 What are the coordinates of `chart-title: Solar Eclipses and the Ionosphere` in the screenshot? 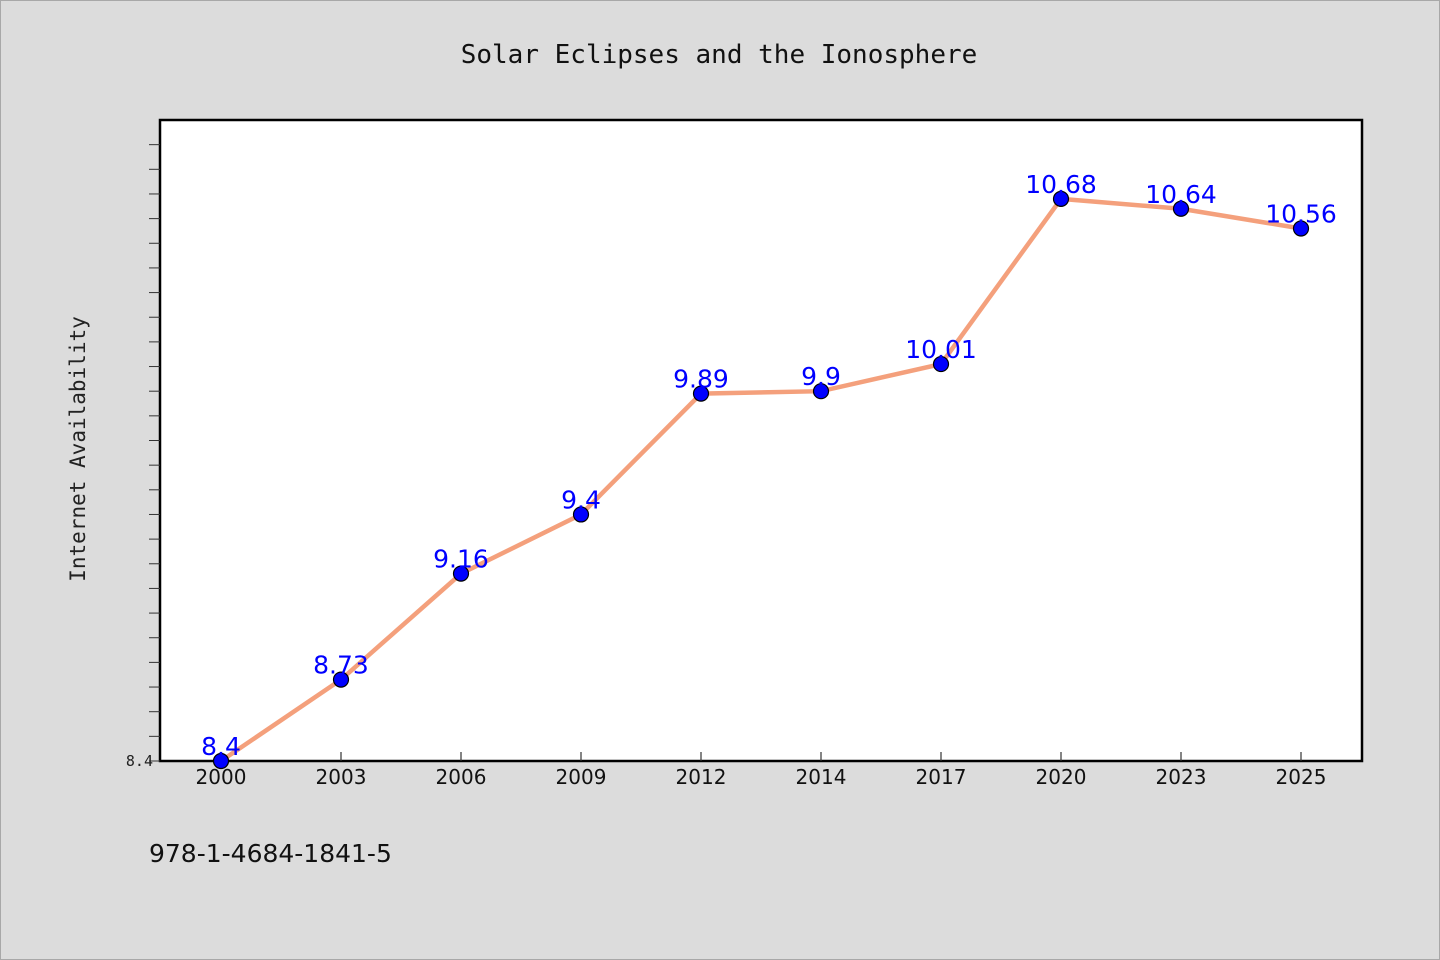 It's located at (719, 55).